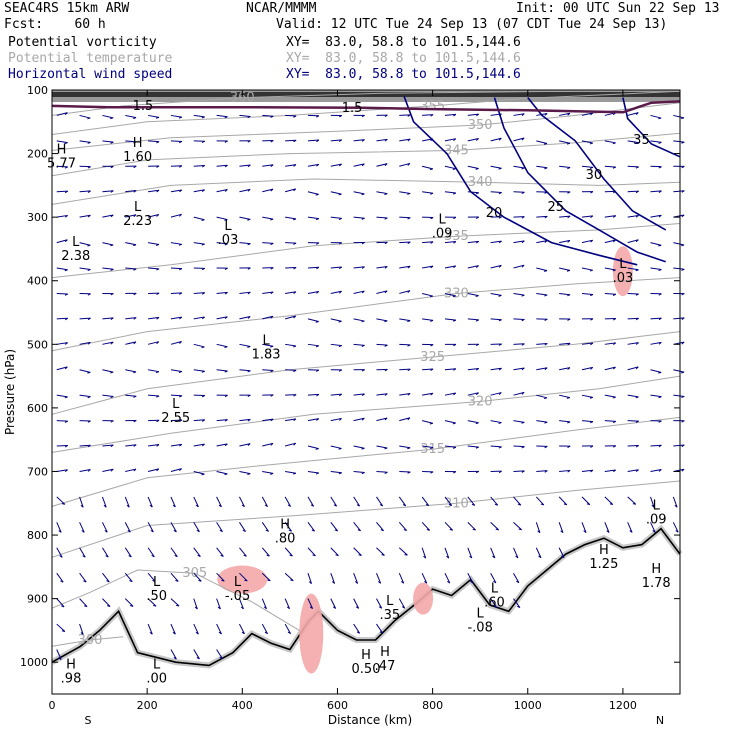  What do you see at coordinates (37, 344) in the screenshot?
I see `y-tick-label: 500` at bounding box center [37, 344].